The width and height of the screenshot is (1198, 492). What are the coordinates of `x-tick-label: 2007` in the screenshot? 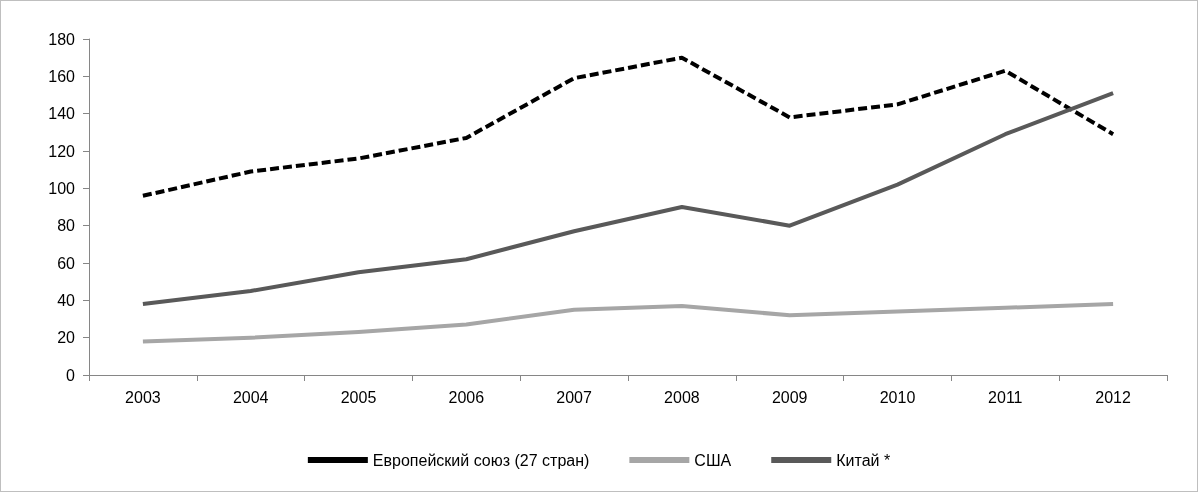 It's located at (574, 397).